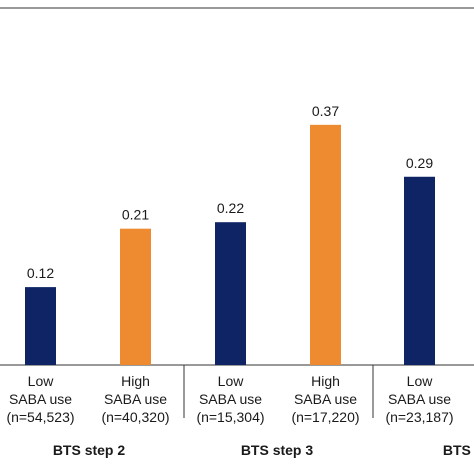 The height and width of the screenshot is (474, 474). What do you see at coordinates (135, 417) in the screenshot?
I see `category-label-2-line-3: (n=40,320)` at bounding box center [135, 417].